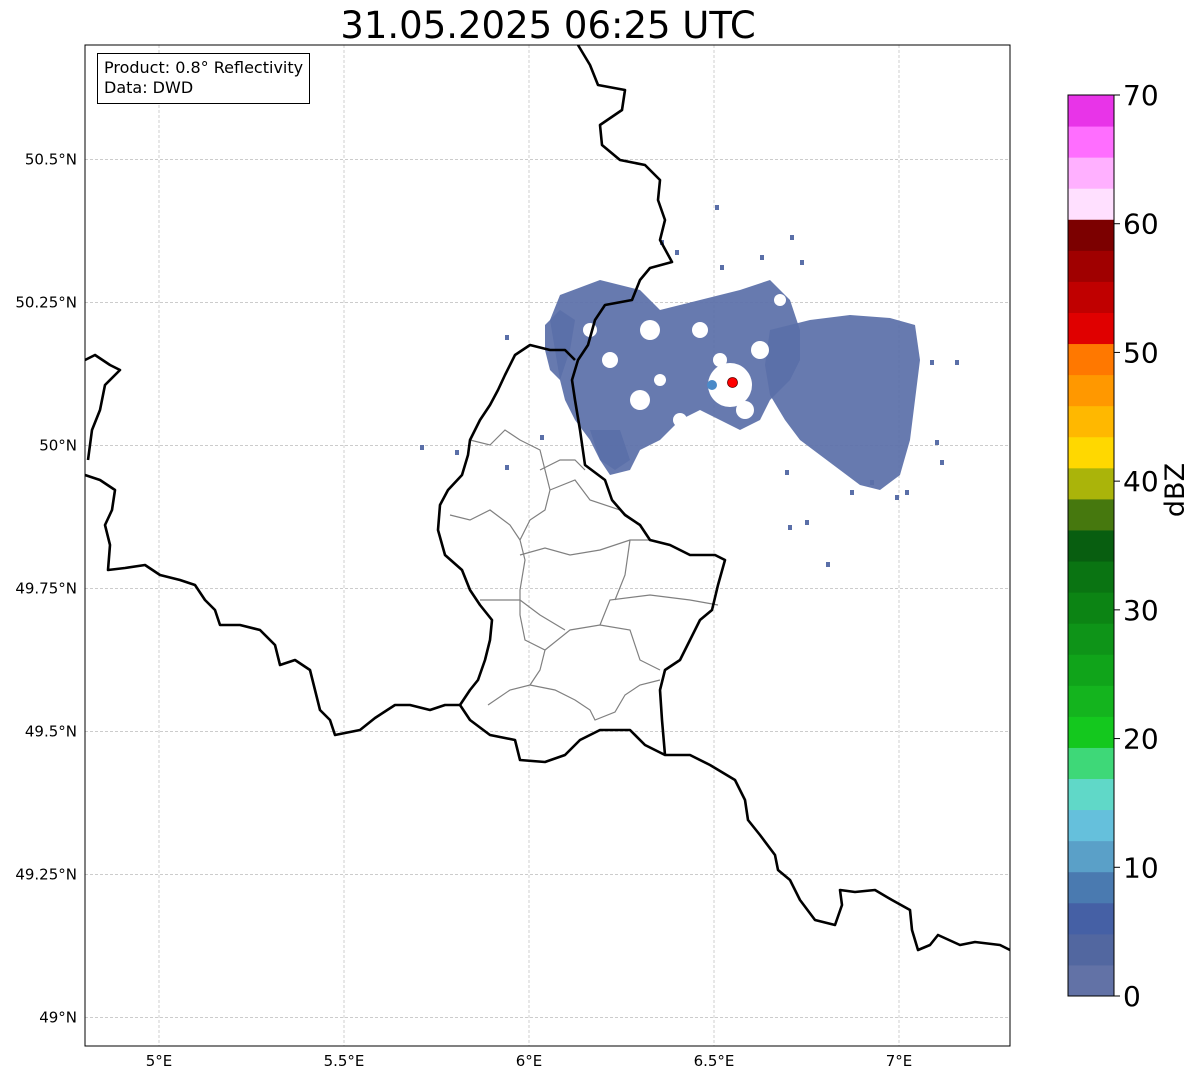 The width and height of the screenshot is (1202, 1081). Describe the element at coordinates (548, 25) in the screenshot. I see `map-title: 31.05.2025 06:25 UTC` at that location.